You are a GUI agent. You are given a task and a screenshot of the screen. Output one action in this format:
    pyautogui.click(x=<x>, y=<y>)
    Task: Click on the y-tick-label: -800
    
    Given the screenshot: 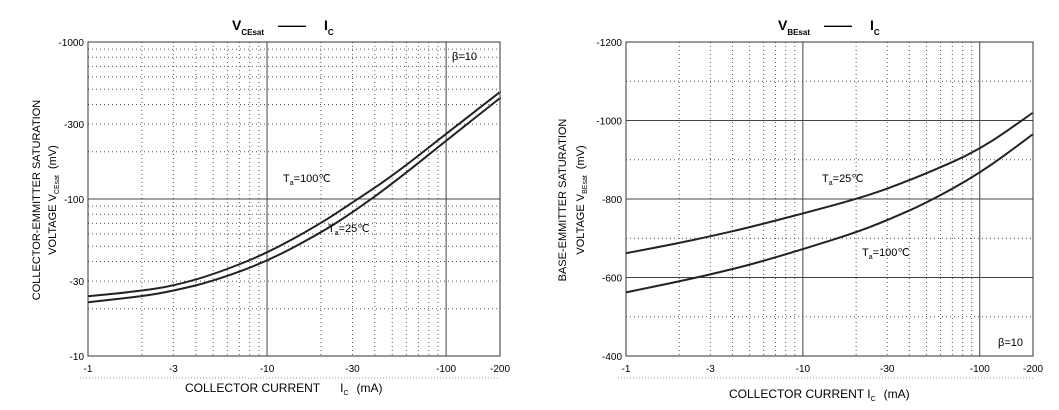 What is the action you would take?
    pyautogui.click(x=612, y=200)
    